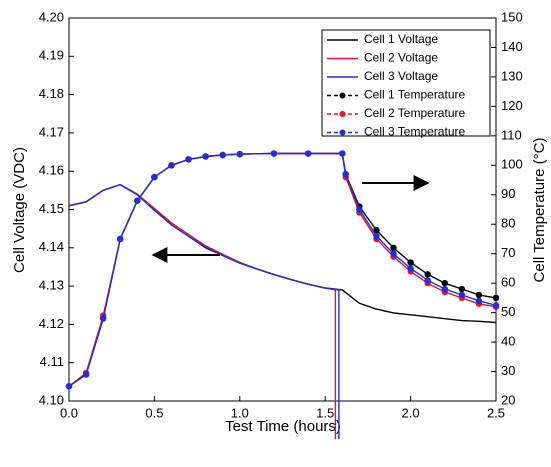 The width and height of the screenshot is (551, 467). Describe the element at coordinates (283, 426) in the screenshot. I see `x-axis-title: Test Time (hours)` at that location.